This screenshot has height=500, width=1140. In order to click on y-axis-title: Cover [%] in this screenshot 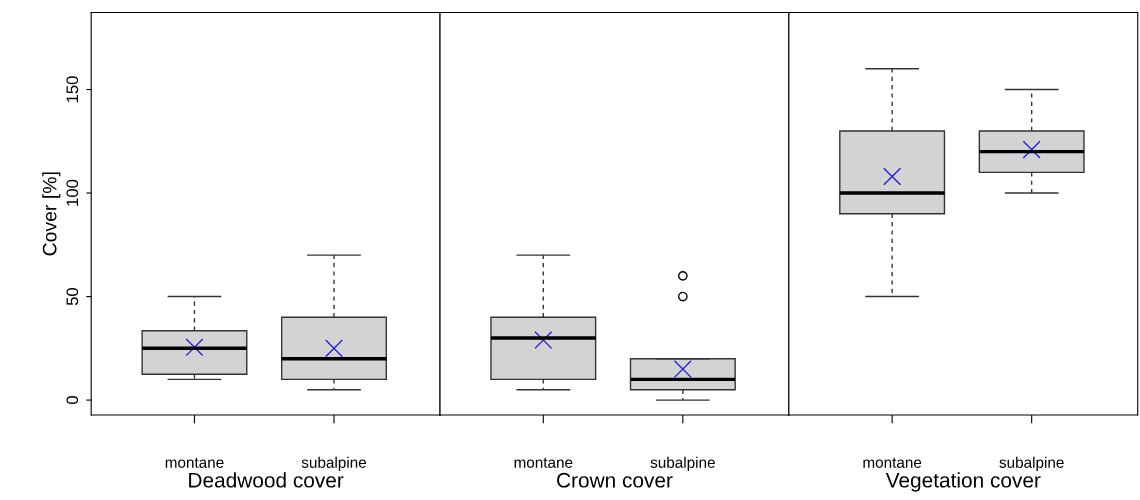, I will do `click(51, 214)`.